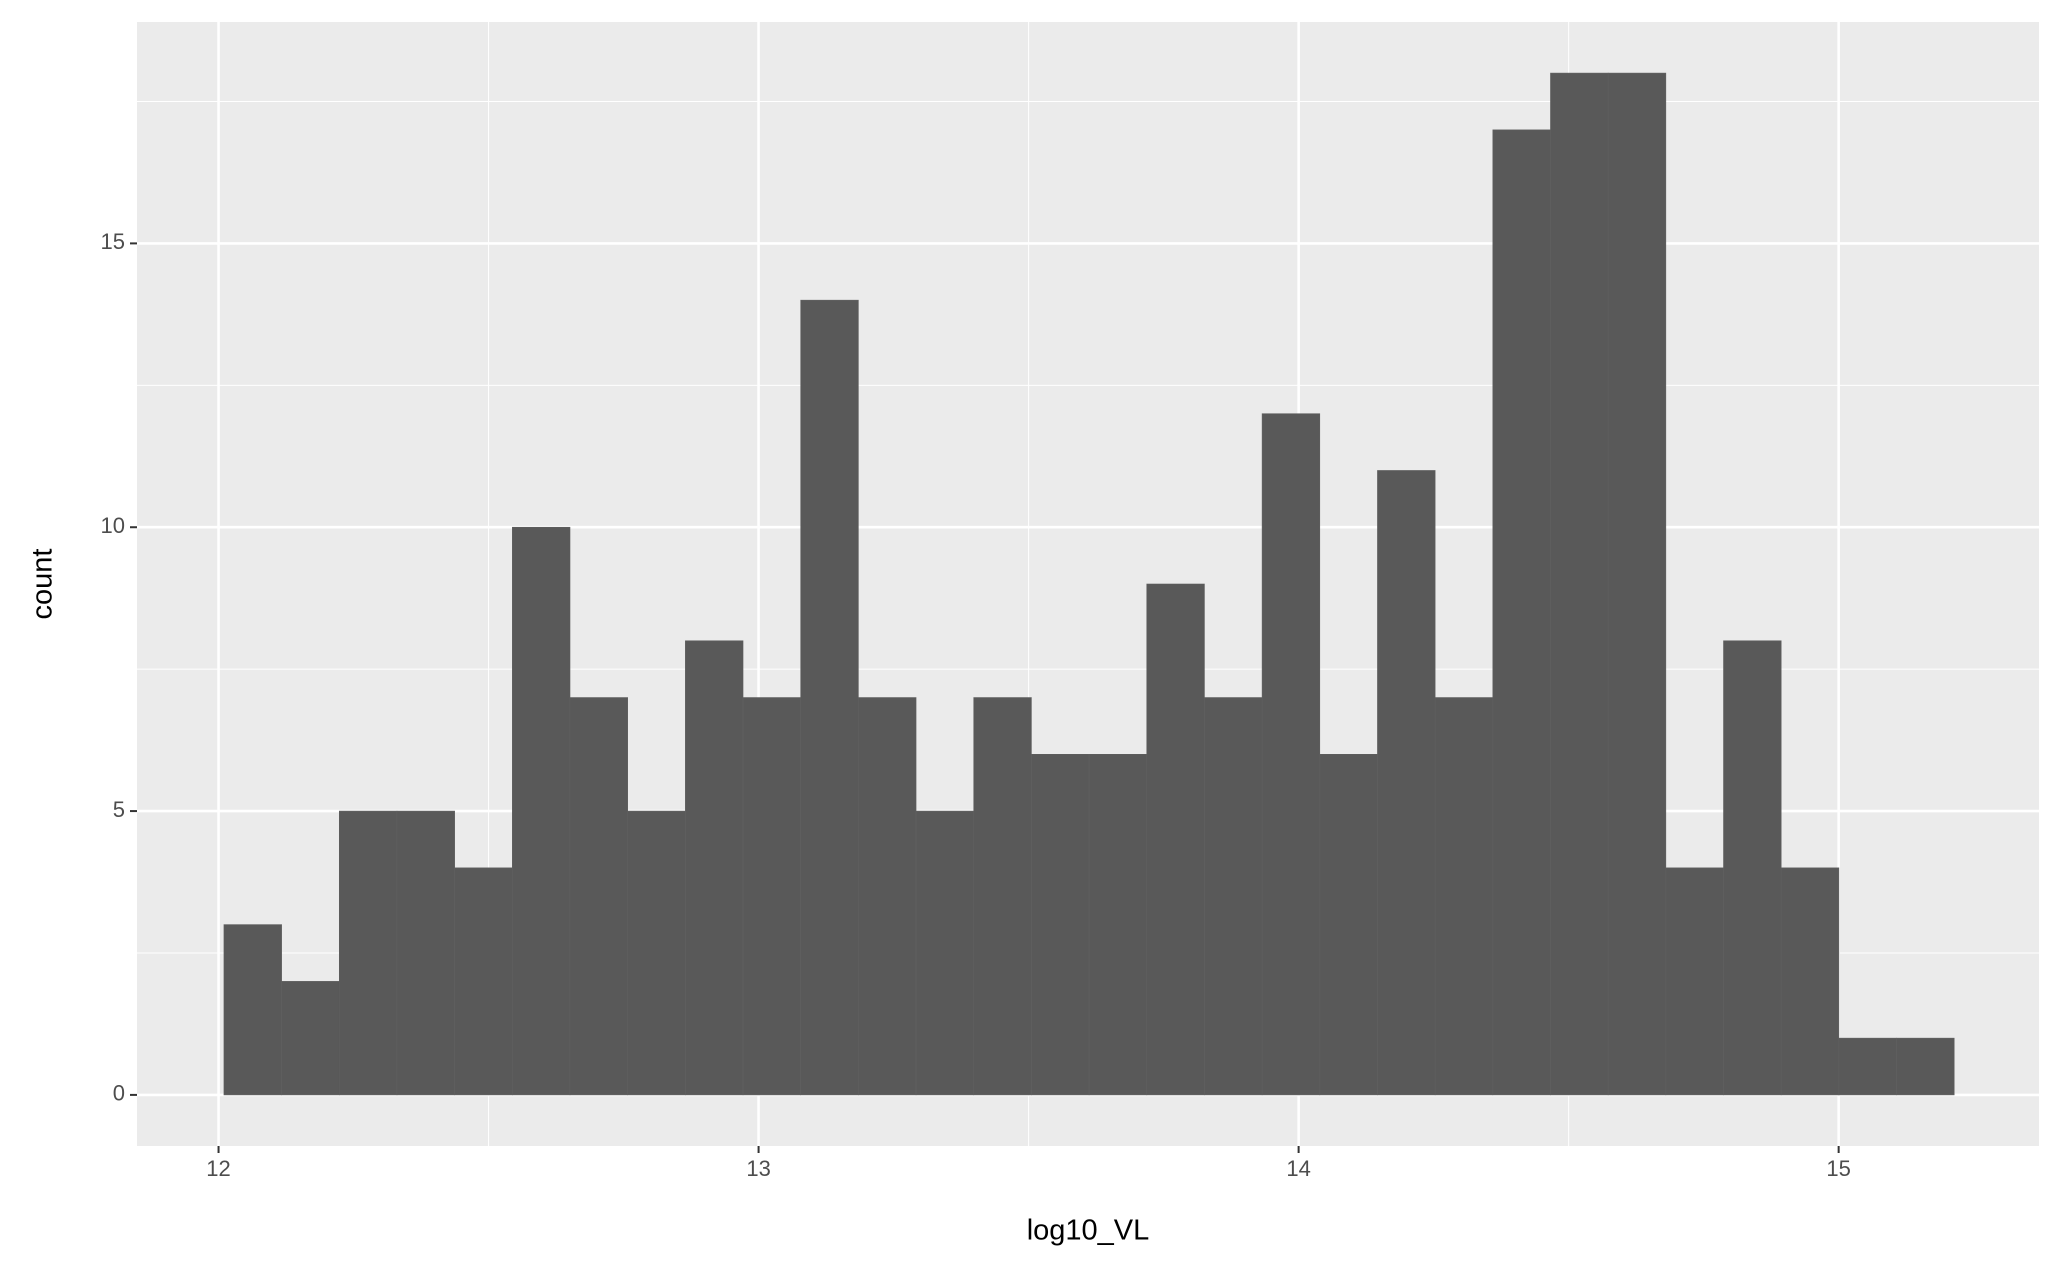  I want to click on x-axis-title: log10_VL, so click(1088, 1231).